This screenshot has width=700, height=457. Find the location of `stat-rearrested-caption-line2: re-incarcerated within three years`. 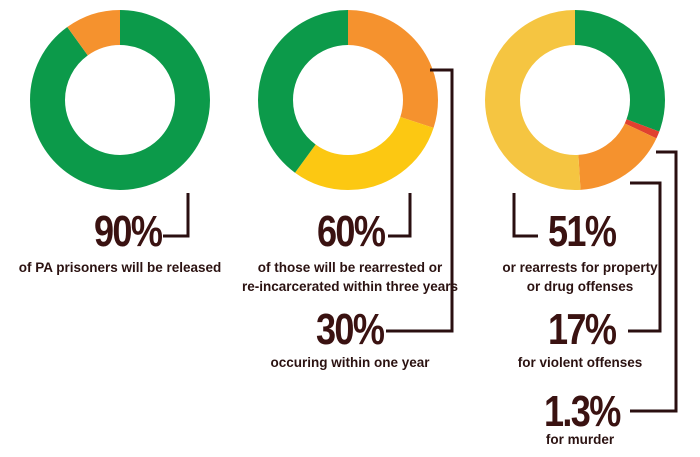

stat-rearrested-caption-line2: re-incarcerated within three years is located at coordinates (350, 286).